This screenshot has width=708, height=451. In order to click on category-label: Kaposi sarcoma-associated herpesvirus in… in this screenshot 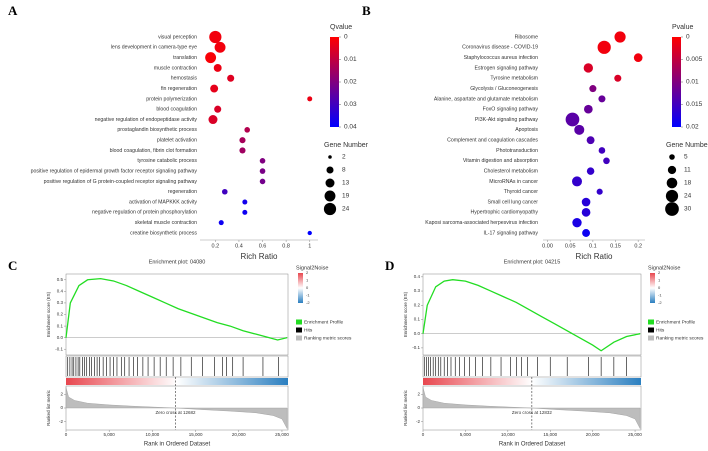, I will do `click(481, 223)`.